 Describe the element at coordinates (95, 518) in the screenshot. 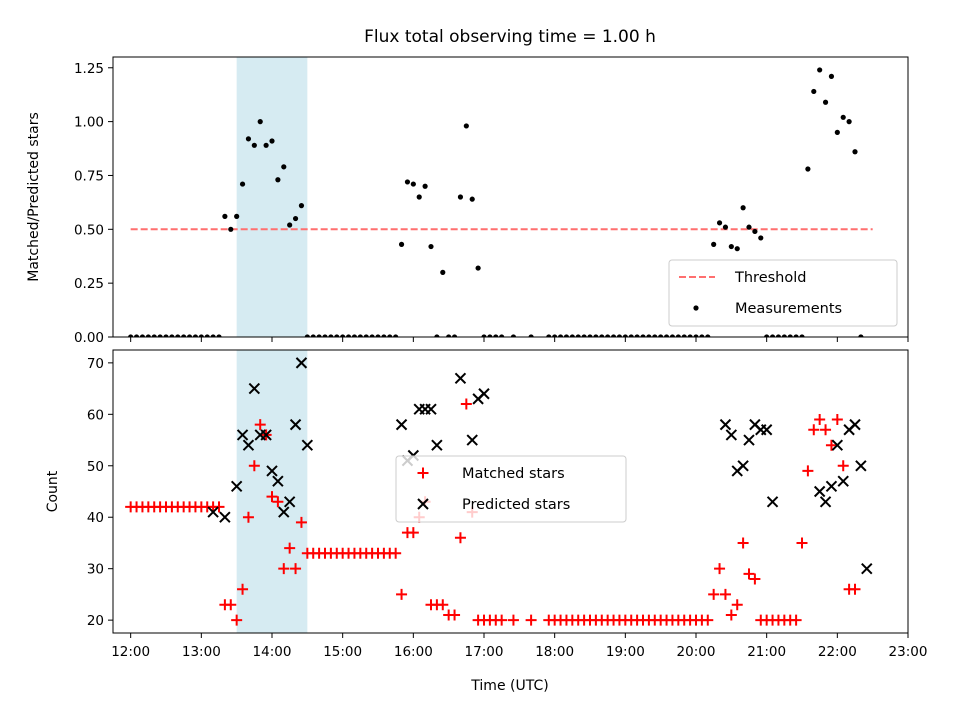

I see `bottom-y-tick-label: 40` at that location.